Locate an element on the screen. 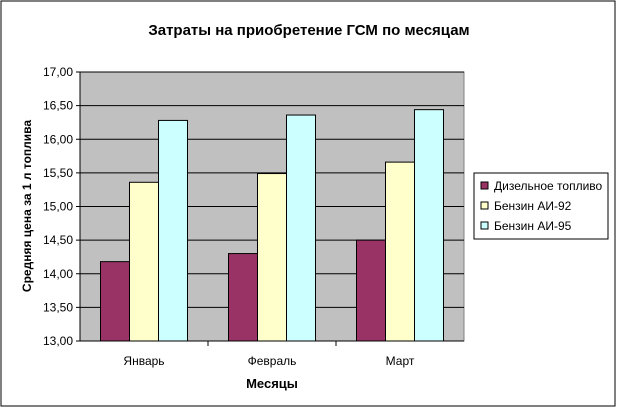  x-tick-label: Февраль is located at coordinates (272, 361).